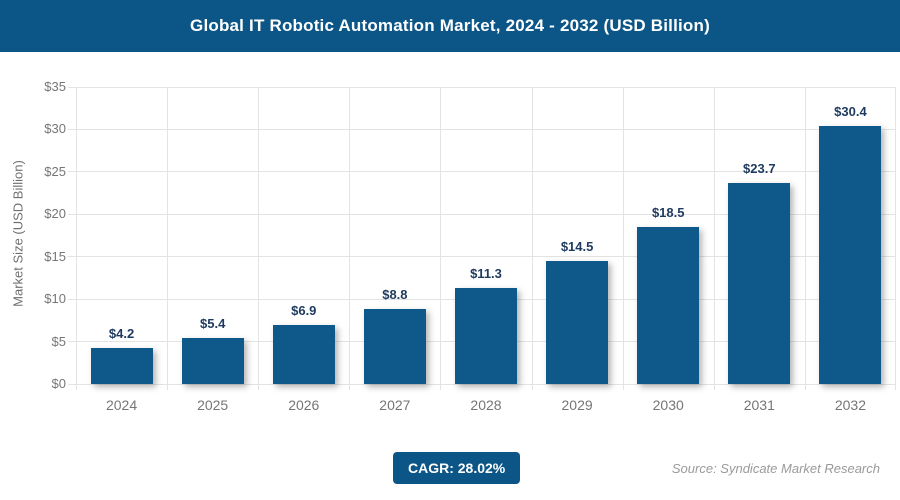  What do you see at coordinates (486, 274) in the screenshot?
I see `bar-value-label: $11.3` at bounding box center [486, 274].